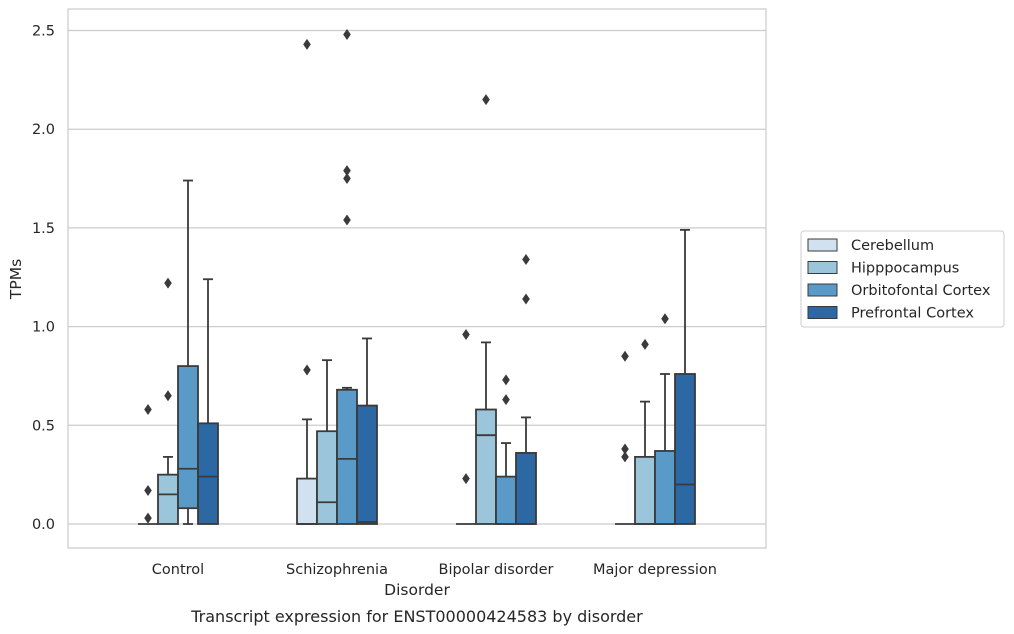  I want to click on legend-frame, so click(902, 279).